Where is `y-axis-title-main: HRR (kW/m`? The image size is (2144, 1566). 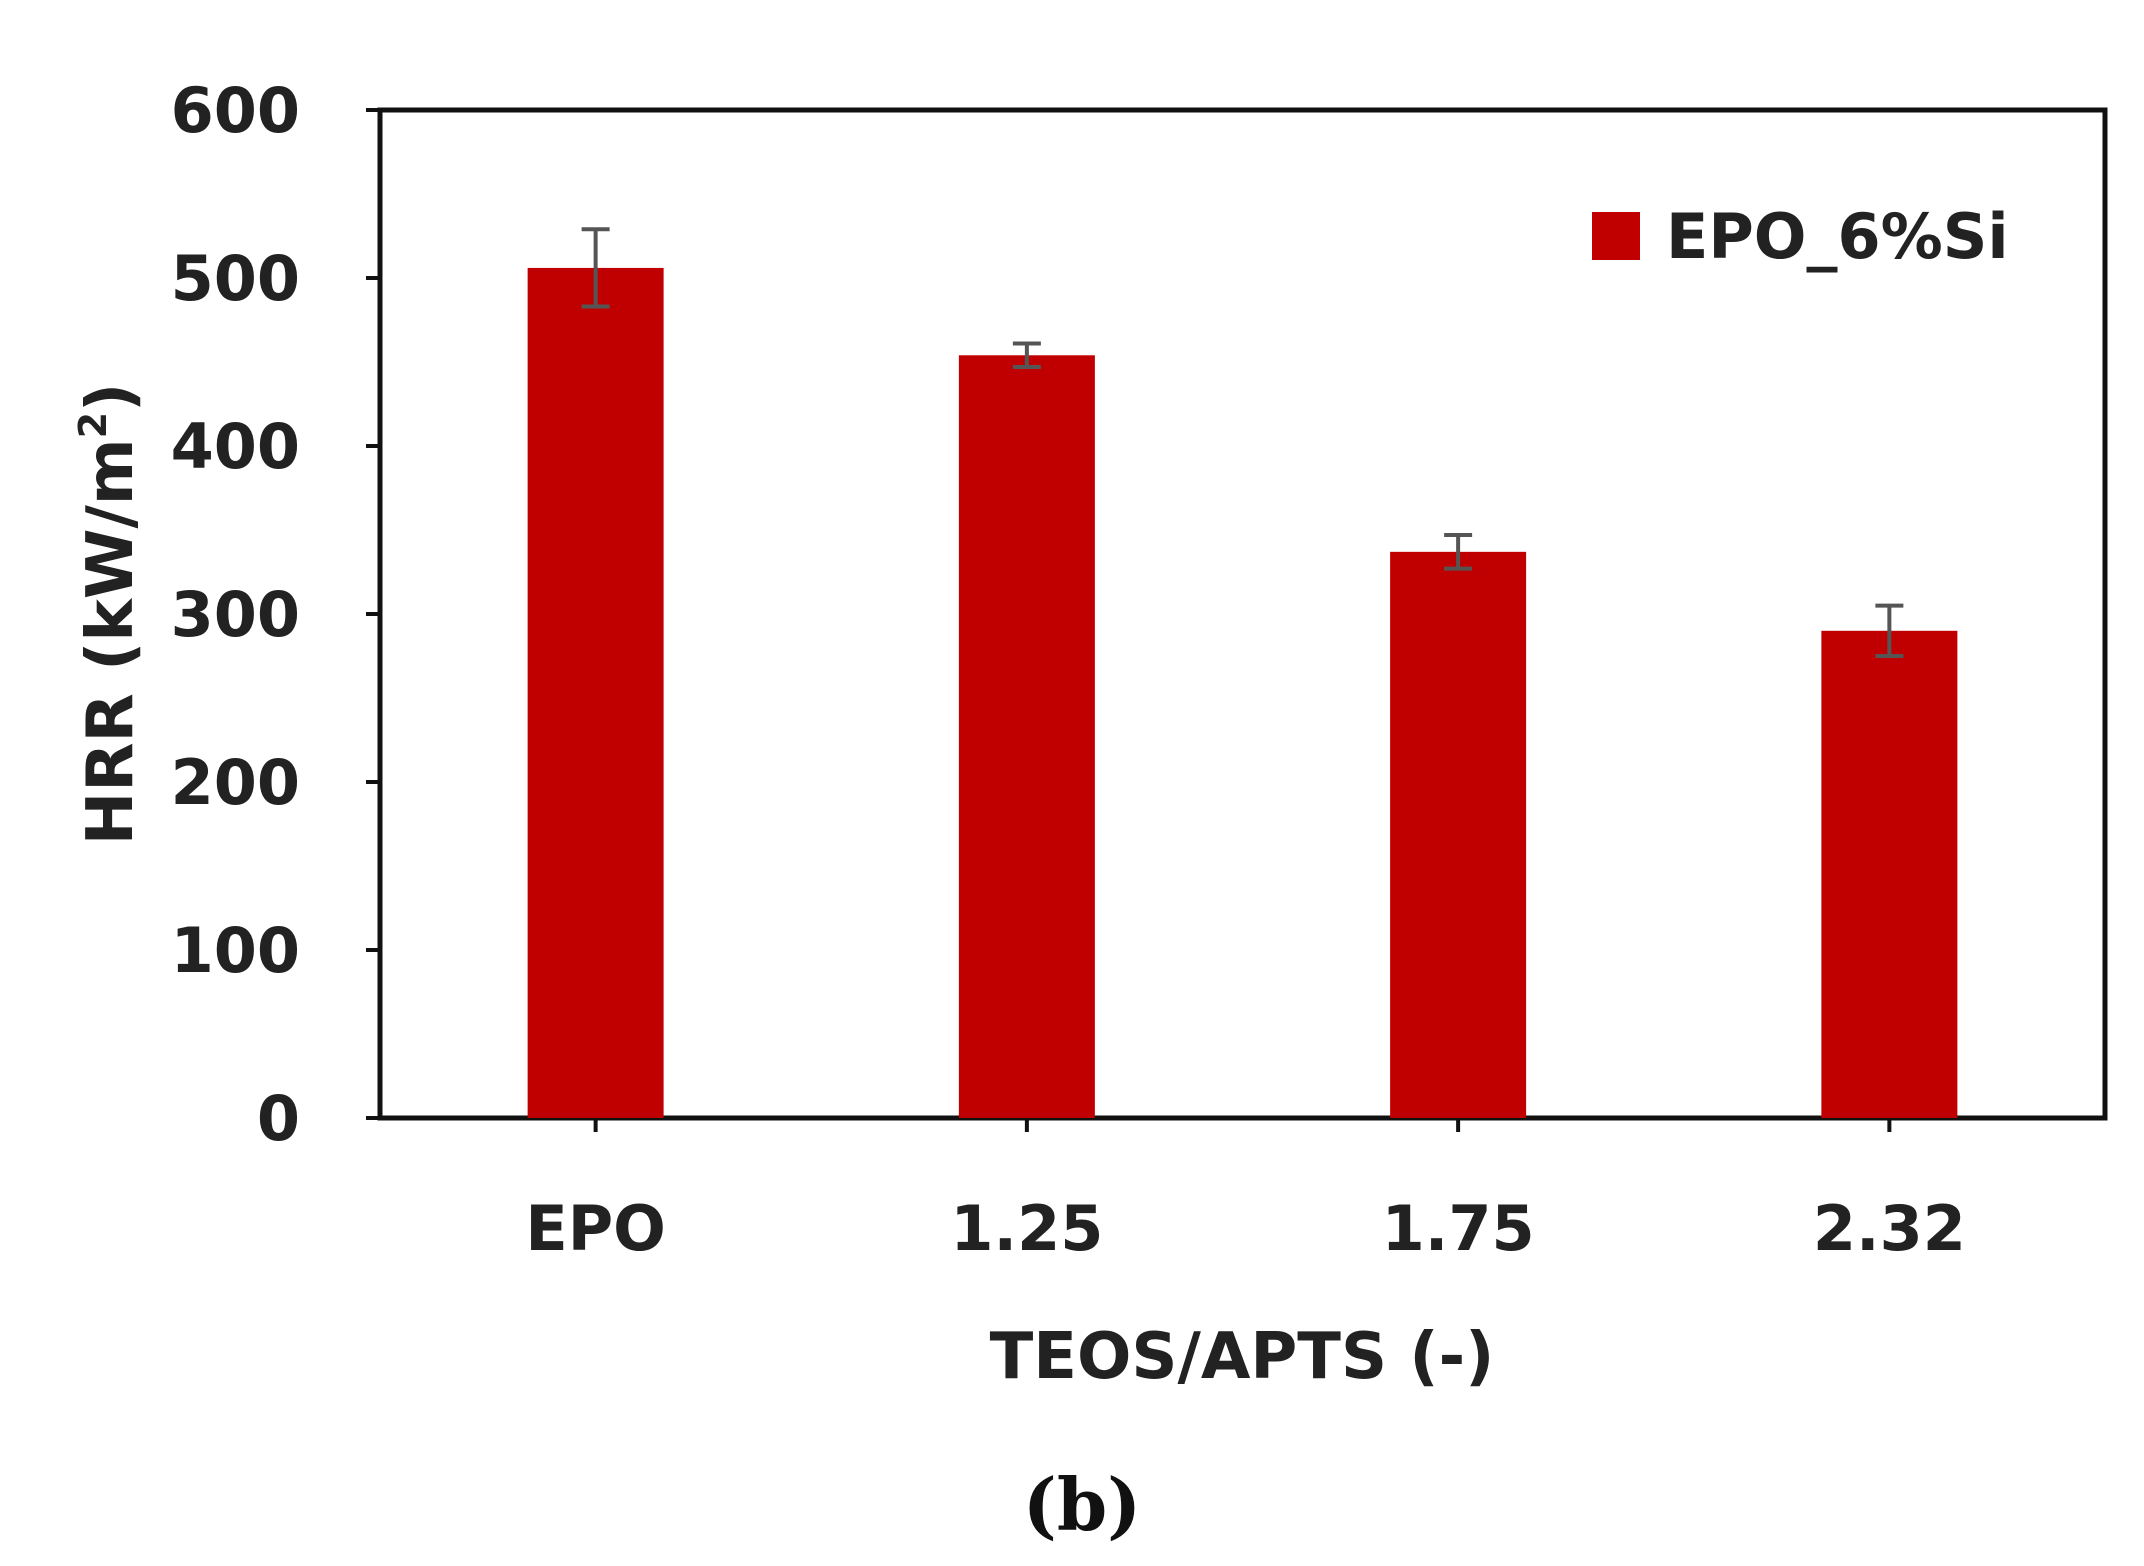 y-axis-title-main: HRR (kW/m is located at coordinates (111, 641).